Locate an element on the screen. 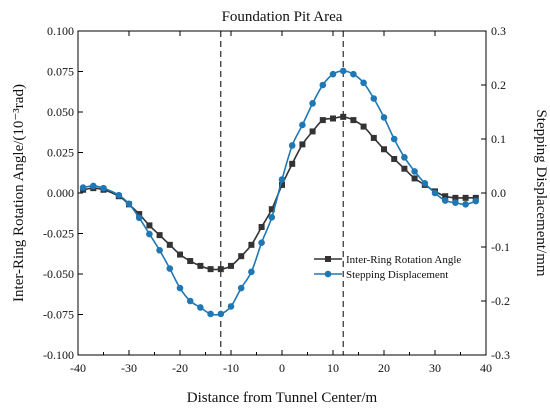 This screenshot has width=550, height=410. y-left-tick-label: -0.025 is located at coordinates (58, 234).